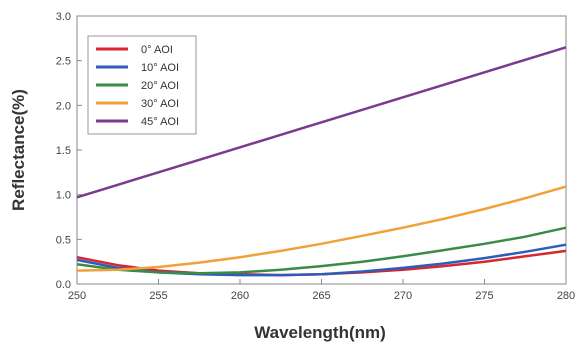 The image size is (577, 351). I want to click on x-tick-label: 265, so click(321, 296).